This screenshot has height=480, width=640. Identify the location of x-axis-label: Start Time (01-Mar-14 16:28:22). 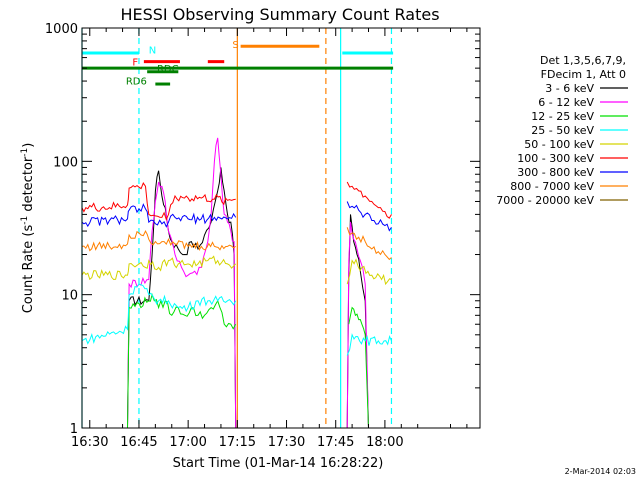
(278, 463).